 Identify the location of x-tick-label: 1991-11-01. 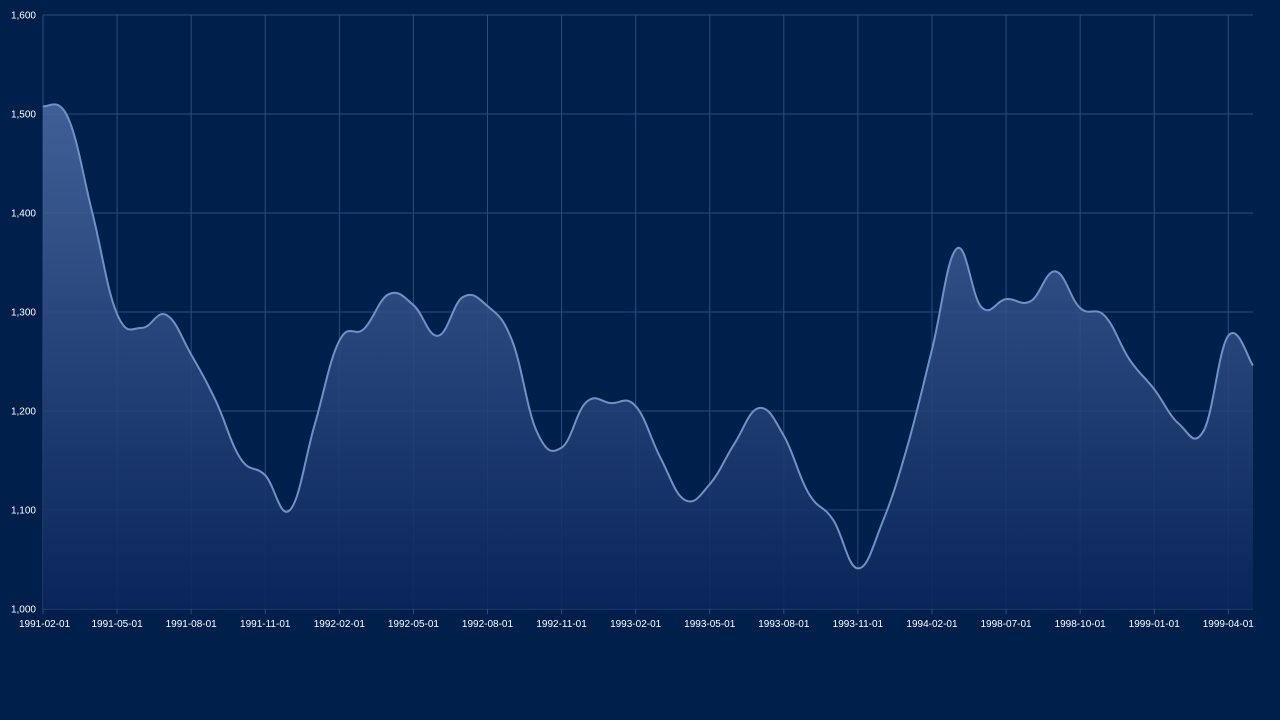
(265, 624).